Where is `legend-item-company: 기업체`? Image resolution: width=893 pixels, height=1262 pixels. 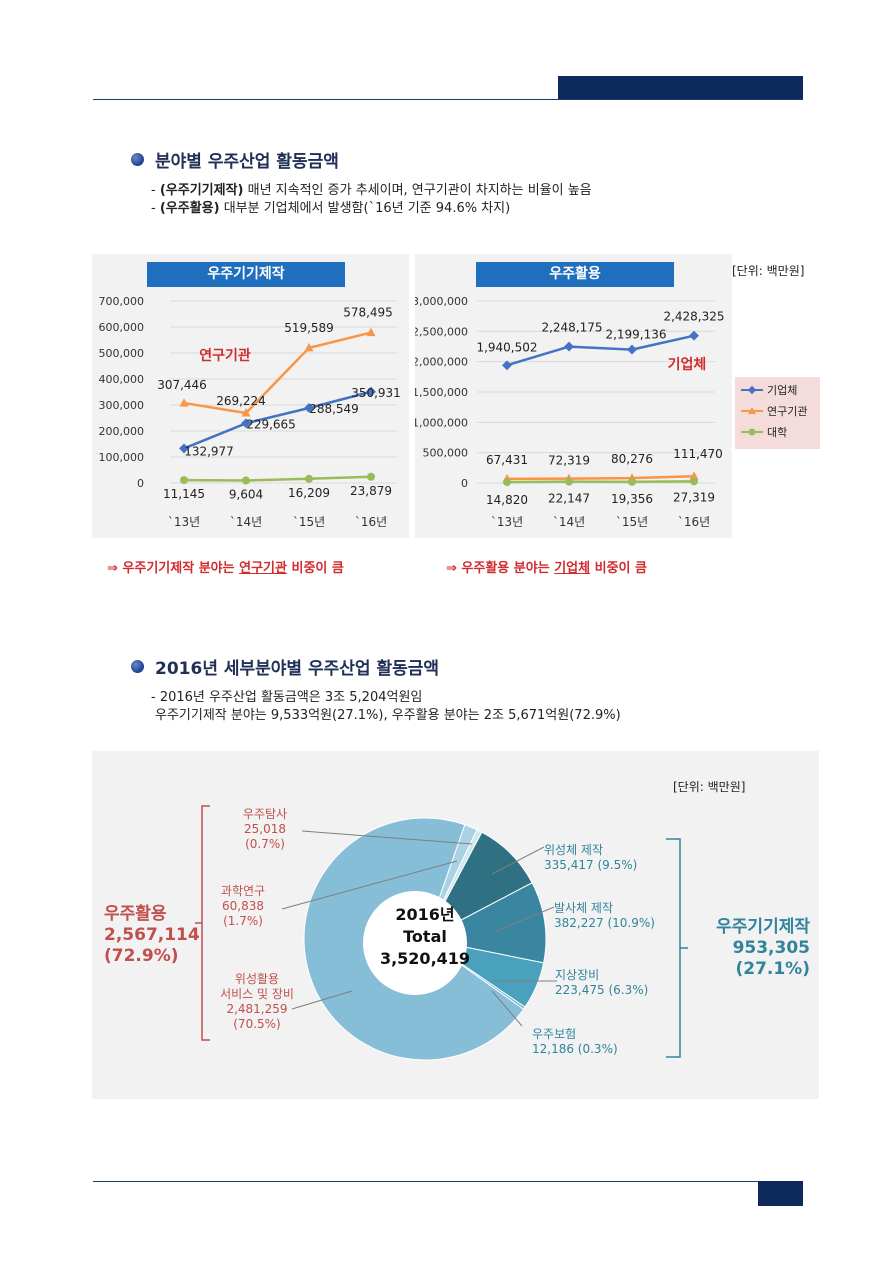
legend-item-company: 기업체 is located at coordinates (782, 390).